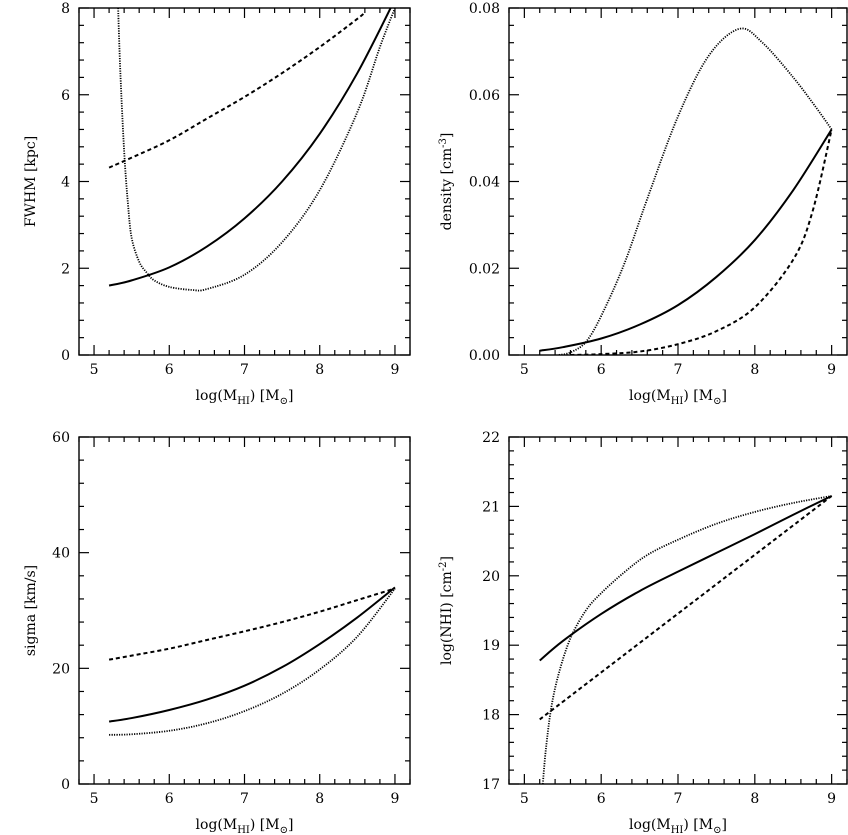 The width and height of the screenshot is (848, 835). I want to click on y-tick-label: 6, so click(65, 96).